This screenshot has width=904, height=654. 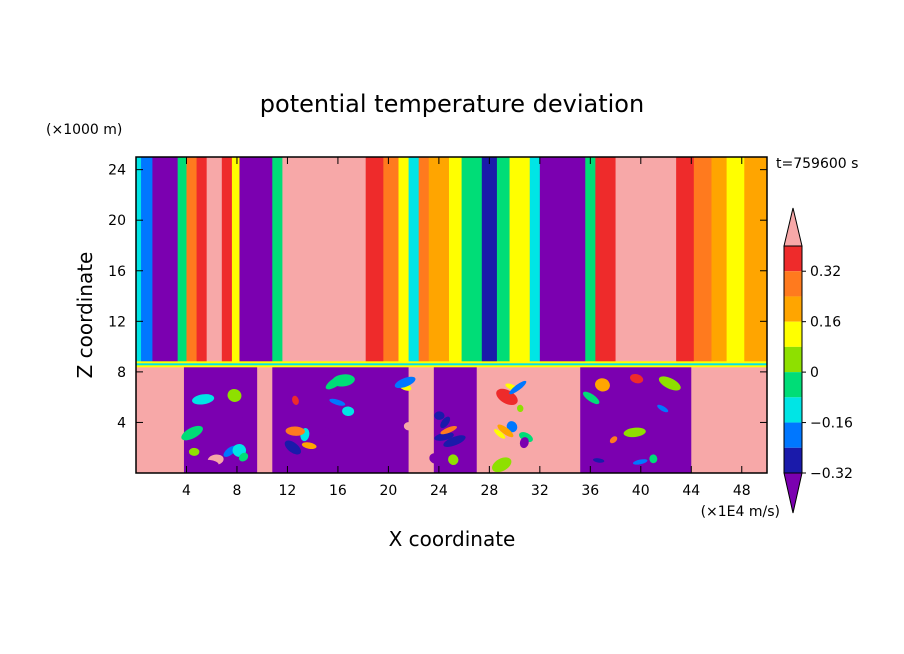 I want to click on x-tick-label: 20, so click(x=388, y=491).